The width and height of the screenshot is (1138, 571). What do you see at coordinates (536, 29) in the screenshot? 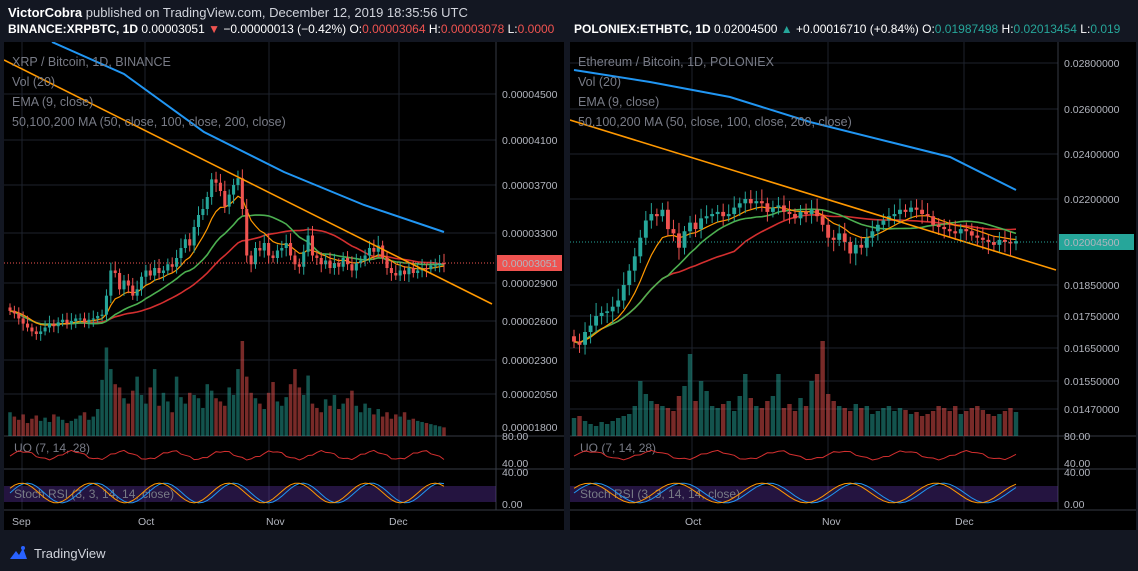
I see `left-low: 0.0000` at bounding box center [536, 29].